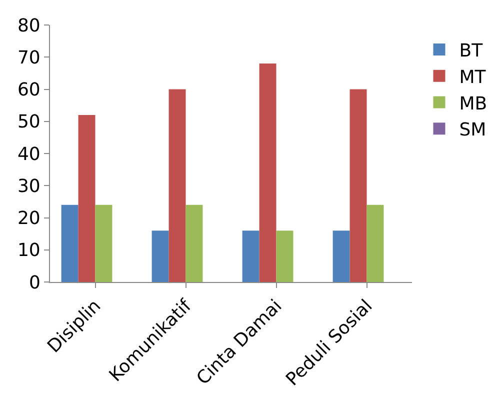 Image resolution: width=504 pixels, height=402 pixels. Describe the element at coordinates (28, 57) in the screenshot. I see `y-tick-label: 70` at that location.